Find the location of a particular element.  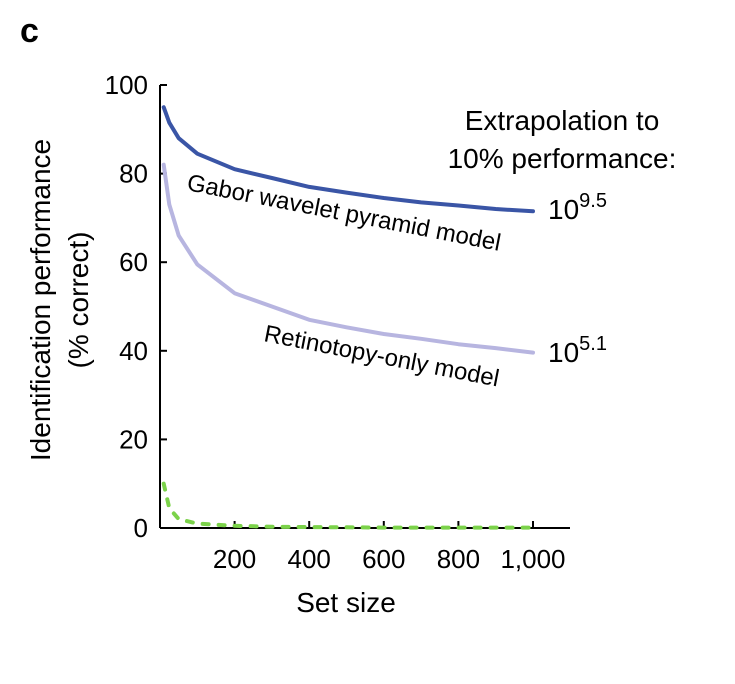

retinotopy-extrapolation-value: 105.1 is located at coordinates (577, 350).